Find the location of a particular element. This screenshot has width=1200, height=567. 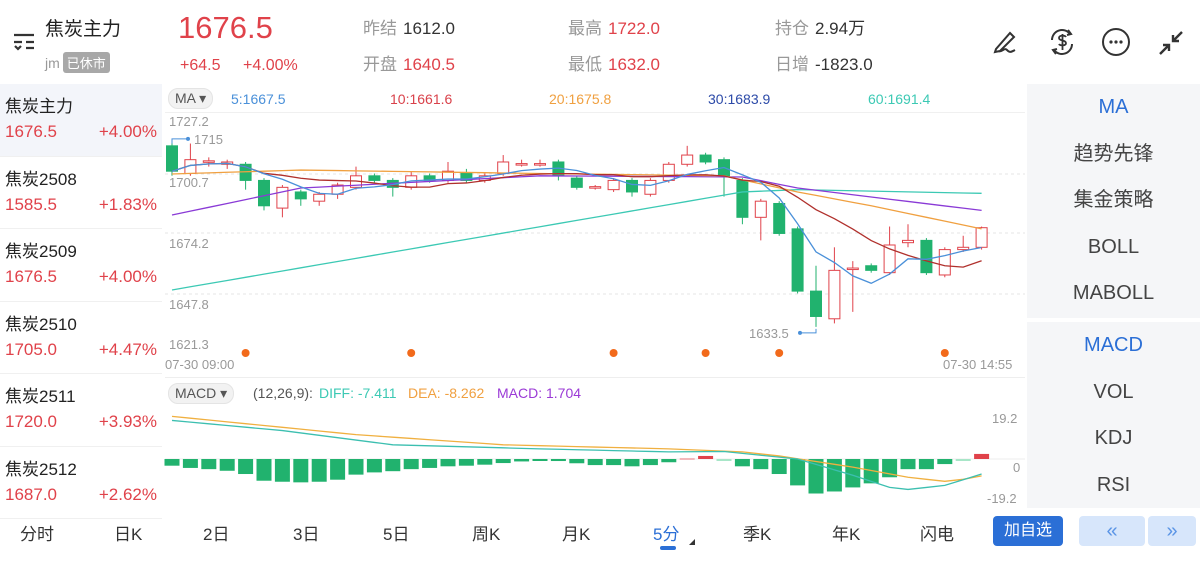

dropdown-triangle-icon is located at coordinates (692, 542).